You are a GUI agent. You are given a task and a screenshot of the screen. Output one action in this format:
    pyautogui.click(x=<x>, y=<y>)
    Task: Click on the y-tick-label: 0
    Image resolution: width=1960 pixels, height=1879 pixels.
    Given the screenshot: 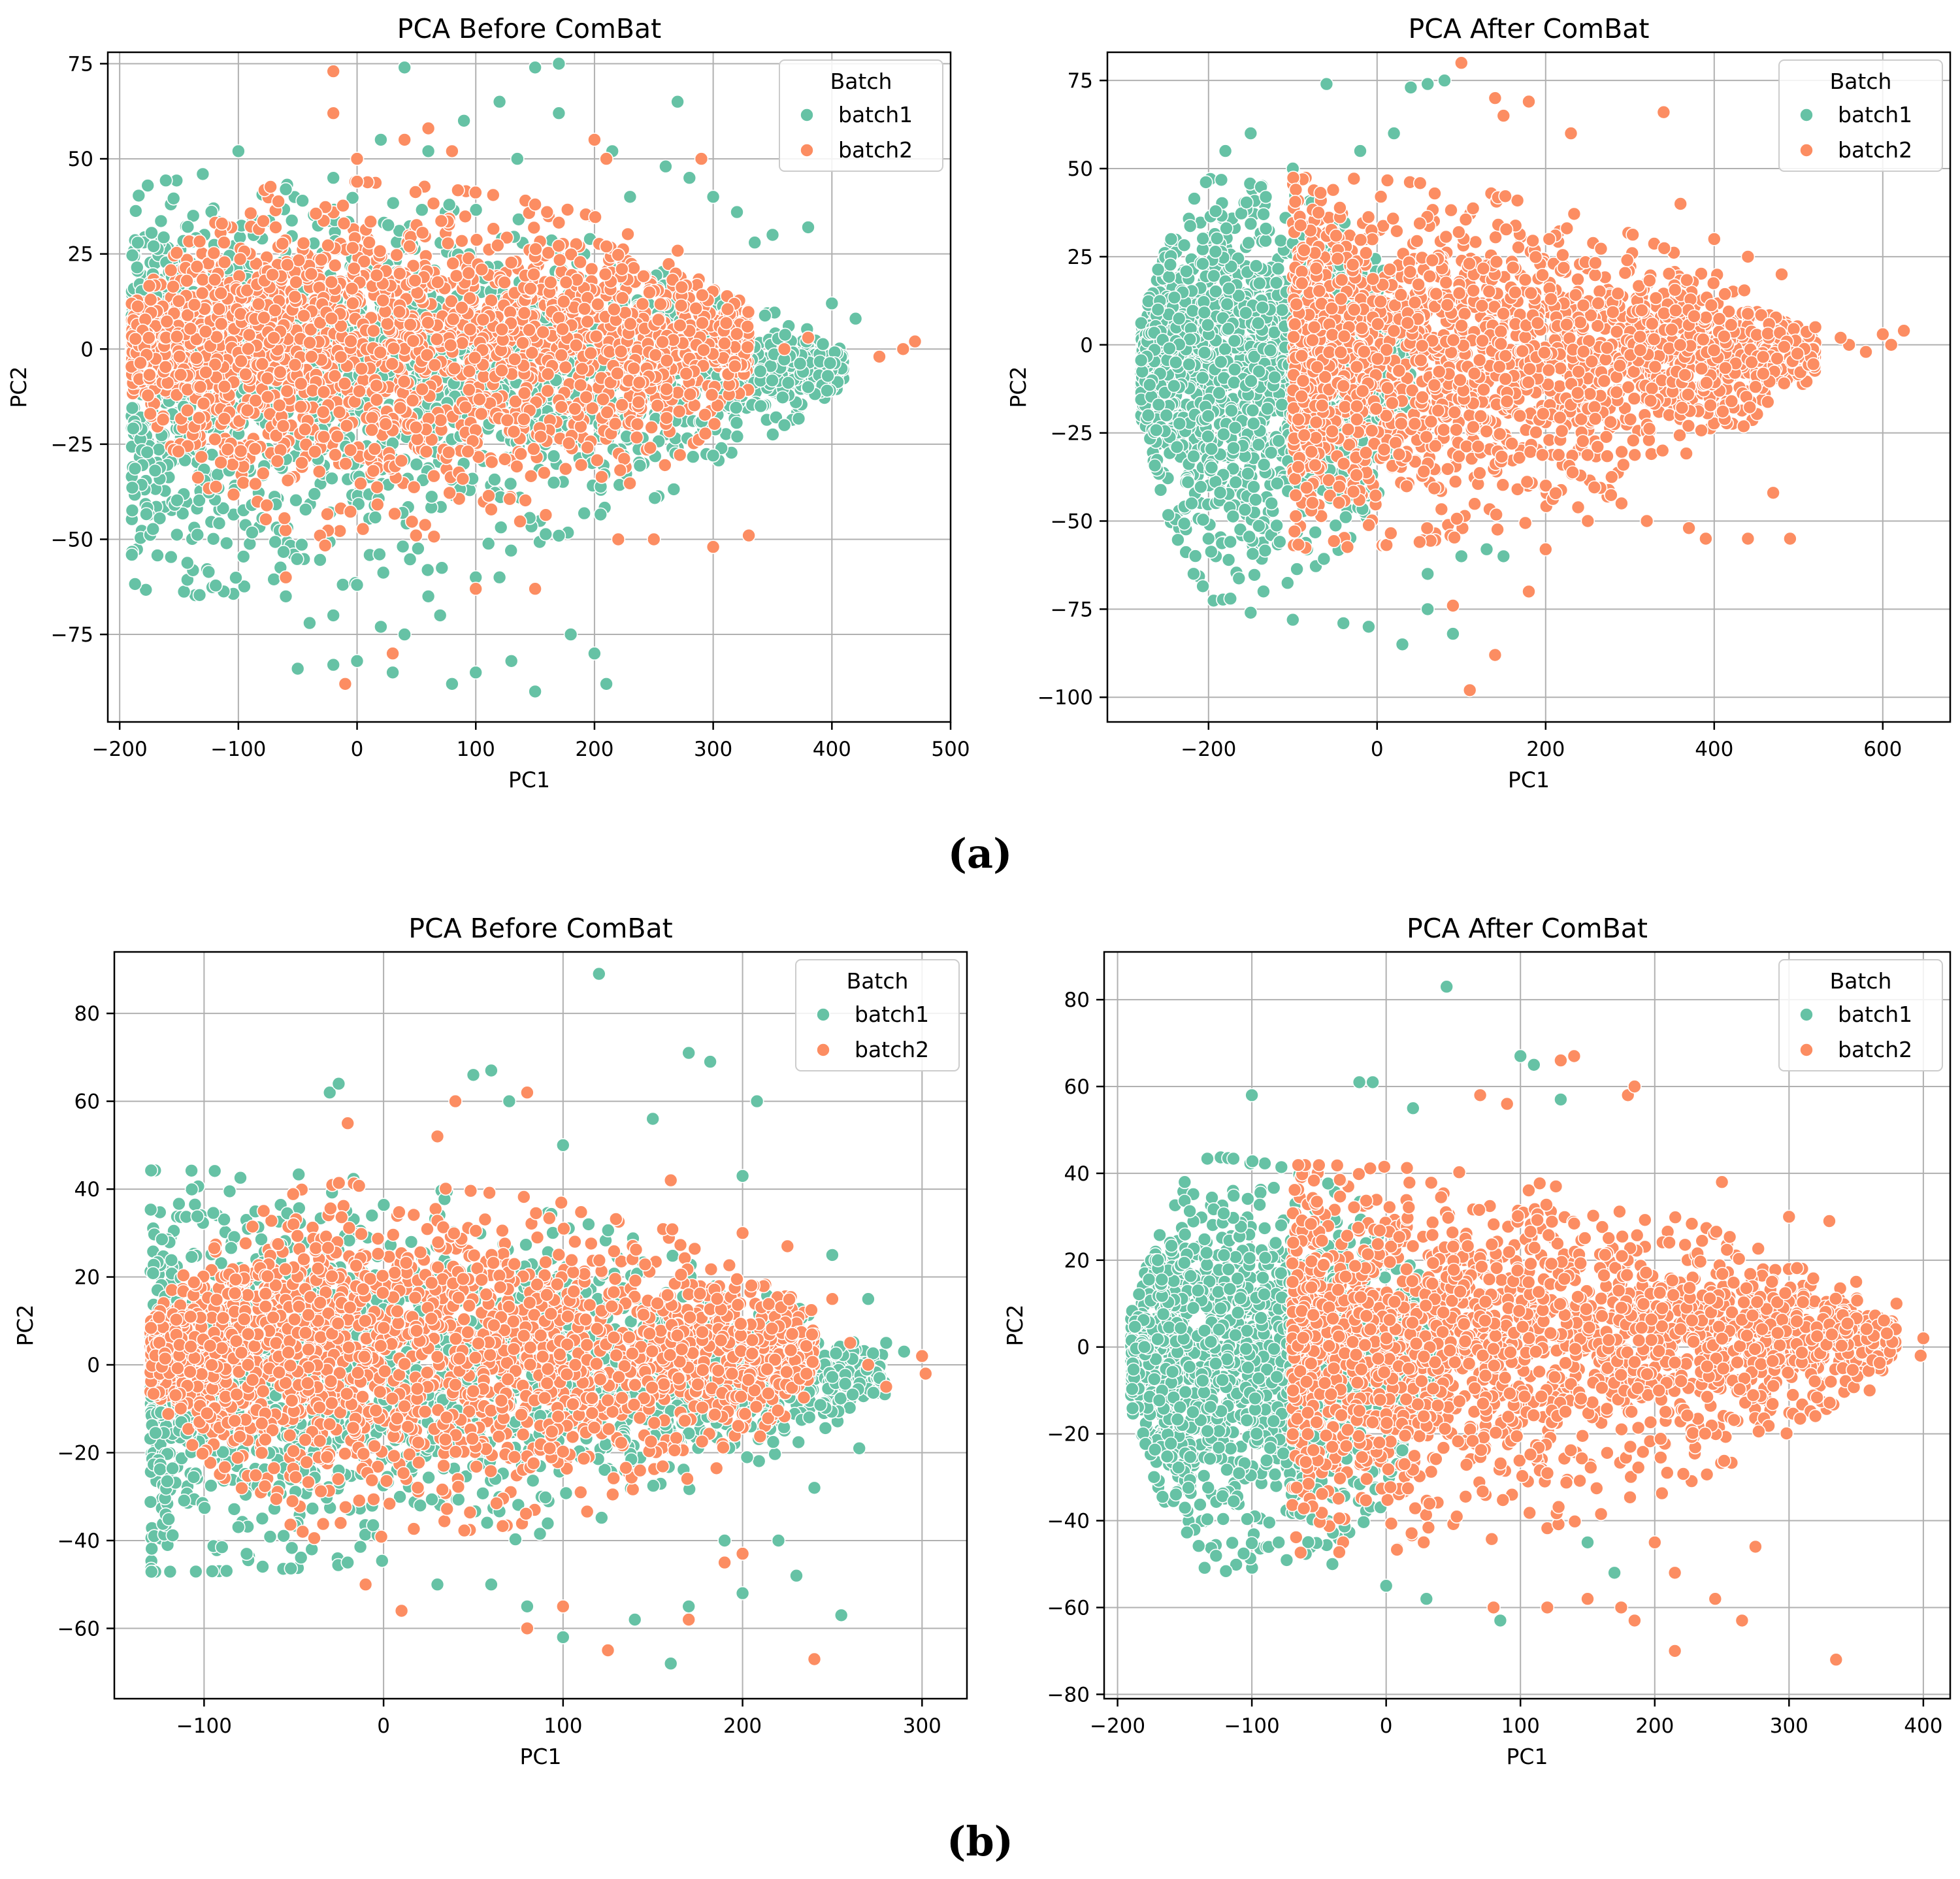 What is the action you would take?
    pyautogui.click(x=86, y=349)
    